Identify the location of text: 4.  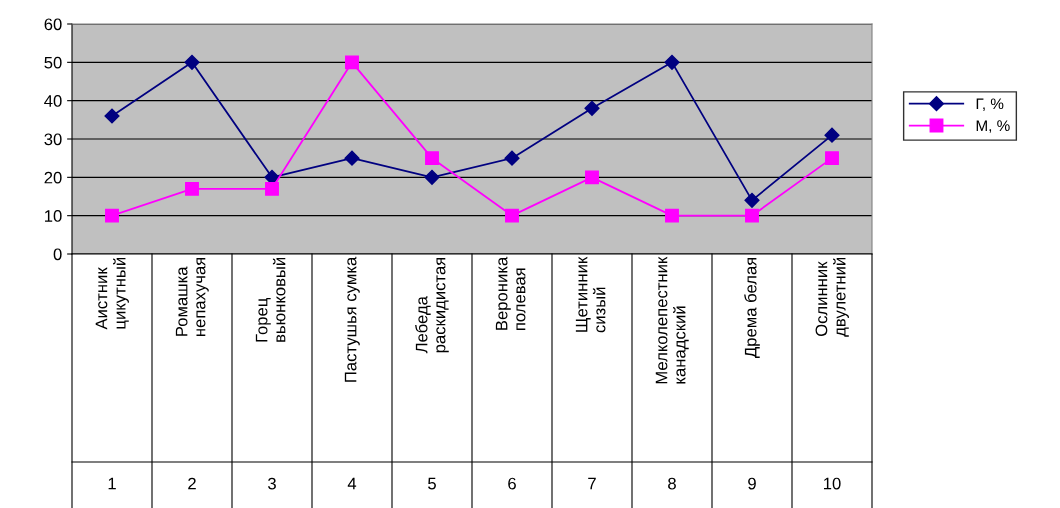
(352, 483).